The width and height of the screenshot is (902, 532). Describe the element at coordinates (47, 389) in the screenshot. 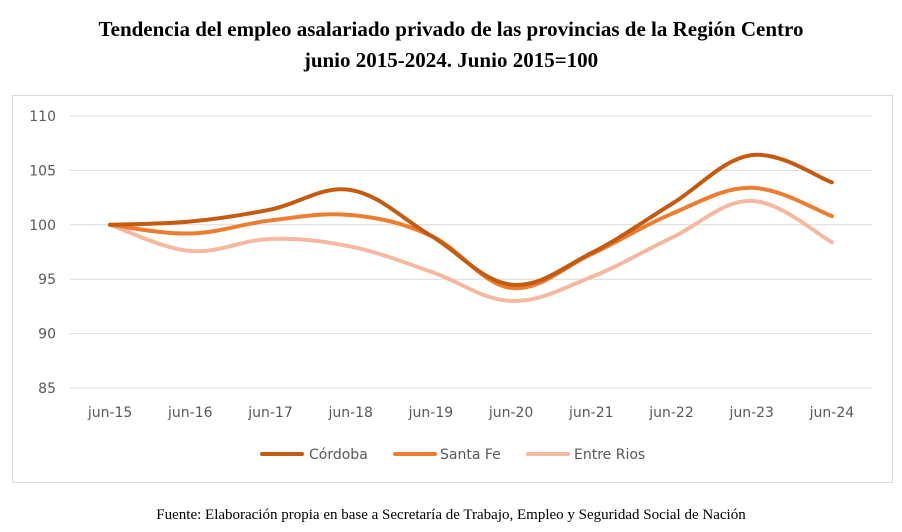

I see `y-tick-label: 85` at that location.